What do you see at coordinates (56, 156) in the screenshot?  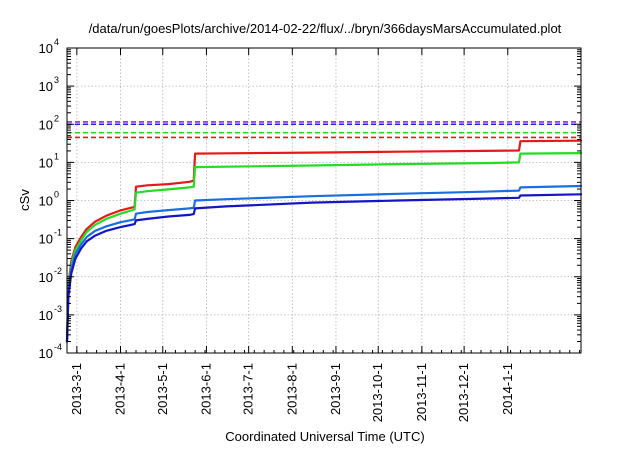 I see `y-tick-exponent: 1` at bounding box center [56, 156].